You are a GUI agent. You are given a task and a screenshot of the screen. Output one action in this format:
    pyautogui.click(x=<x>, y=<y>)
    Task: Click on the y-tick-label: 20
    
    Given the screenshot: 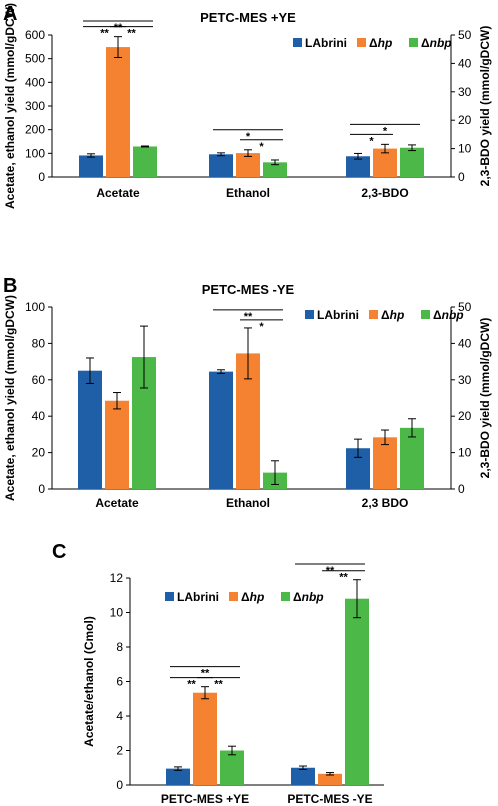 What is the action you would take?
    pyautogui.click(x=39, y=453)
    